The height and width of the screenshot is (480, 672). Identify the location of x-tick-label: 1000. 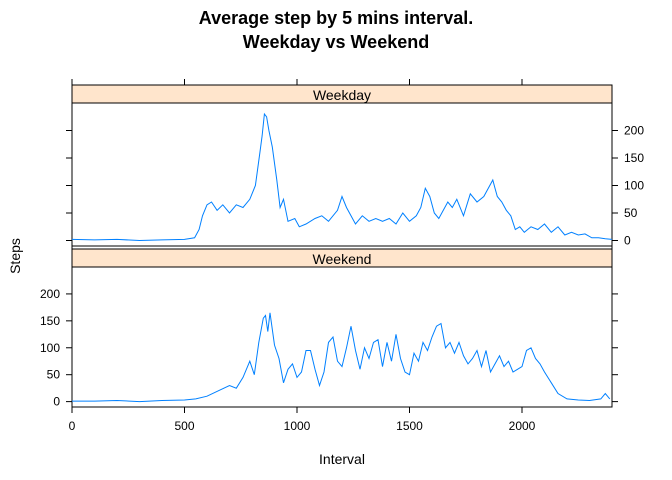
(297, 426).